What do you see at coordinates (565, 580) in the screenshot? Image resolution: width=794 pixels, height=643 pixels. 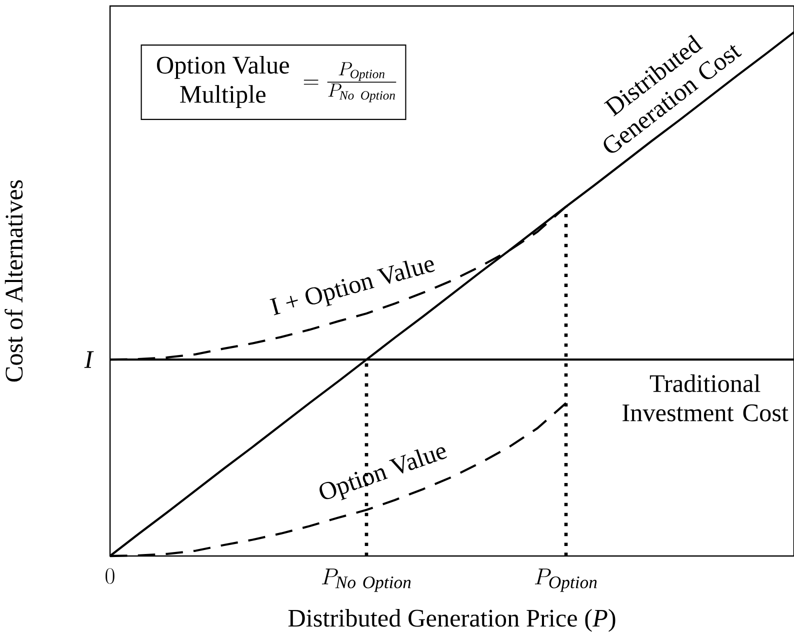 I see `x-tick-label: $P_{\mathit{Option}}$` at bounding box center [565, 580].